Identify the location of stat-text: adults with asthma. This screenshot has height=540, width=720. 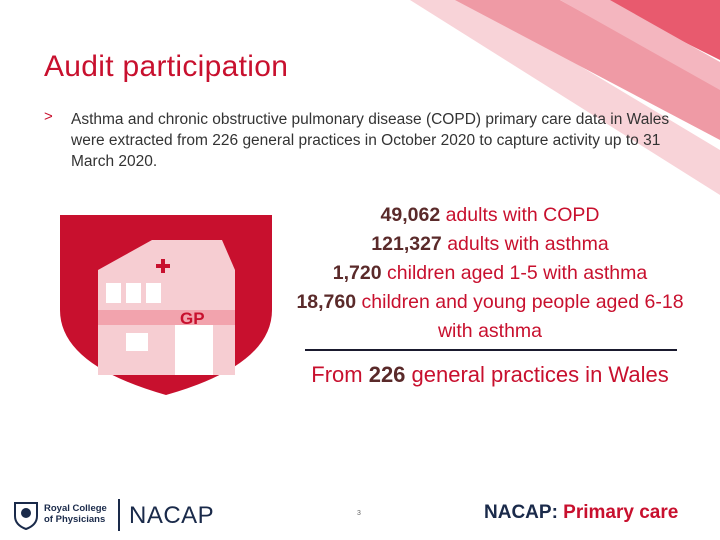
(525, 244).